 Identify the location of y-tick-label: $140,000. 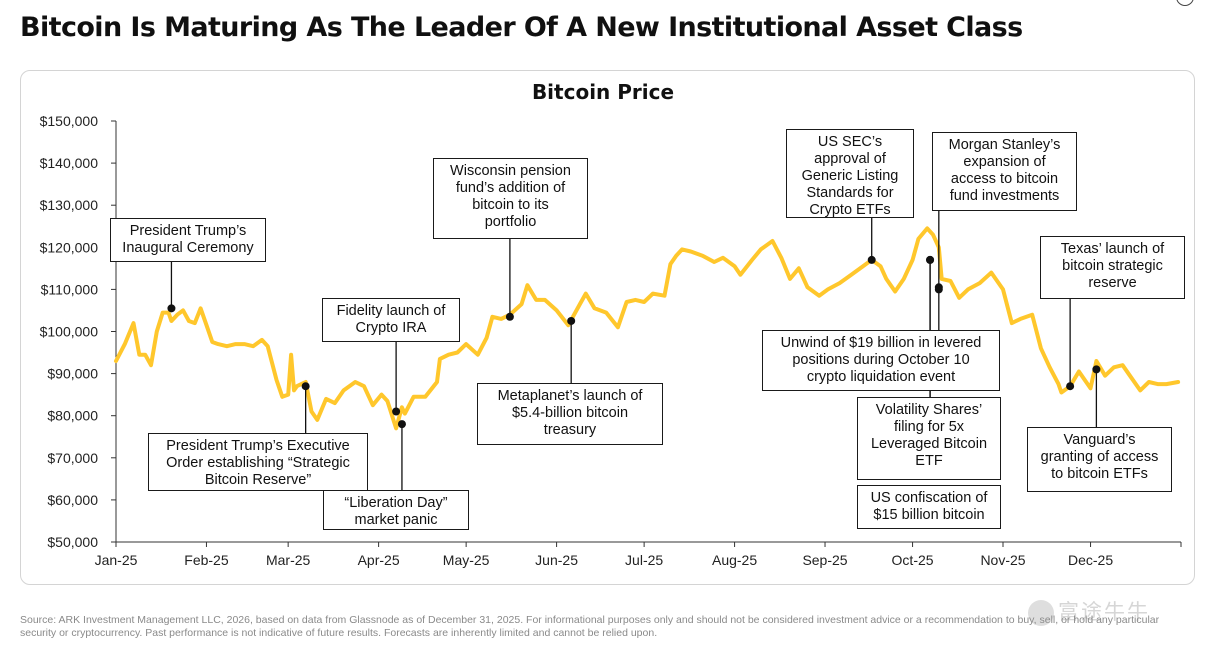
(69, 163).